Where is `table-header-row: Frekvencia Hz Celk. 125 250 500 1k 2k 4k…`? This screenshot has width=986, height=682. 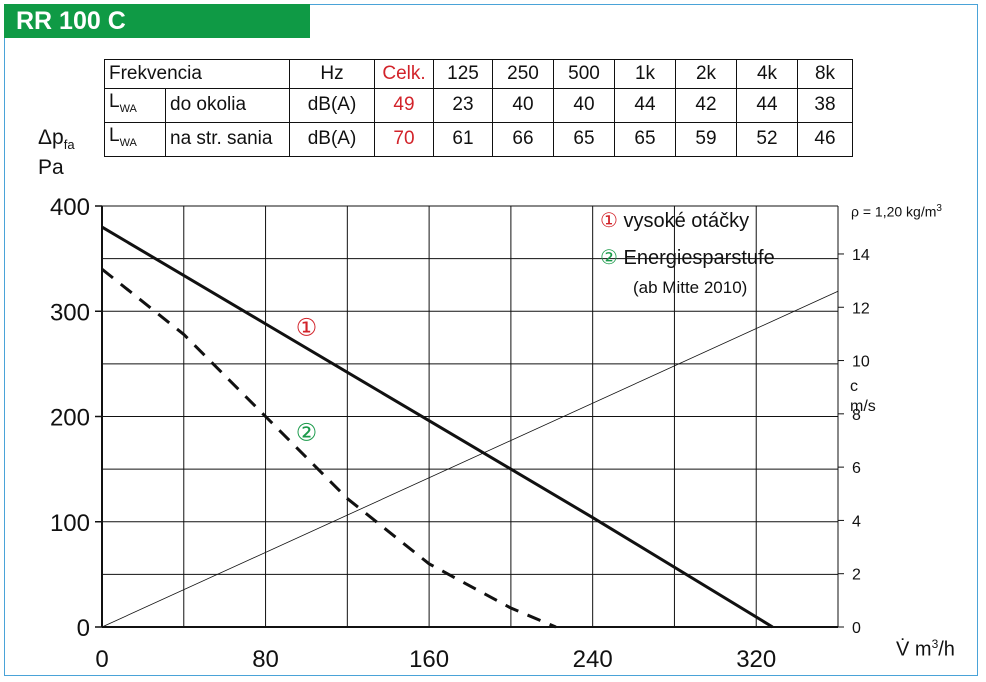 table-header-row: Frekvencia Hz Celk. 125 250 500 1k 2k 4k… is located at coordinates (478, 74).